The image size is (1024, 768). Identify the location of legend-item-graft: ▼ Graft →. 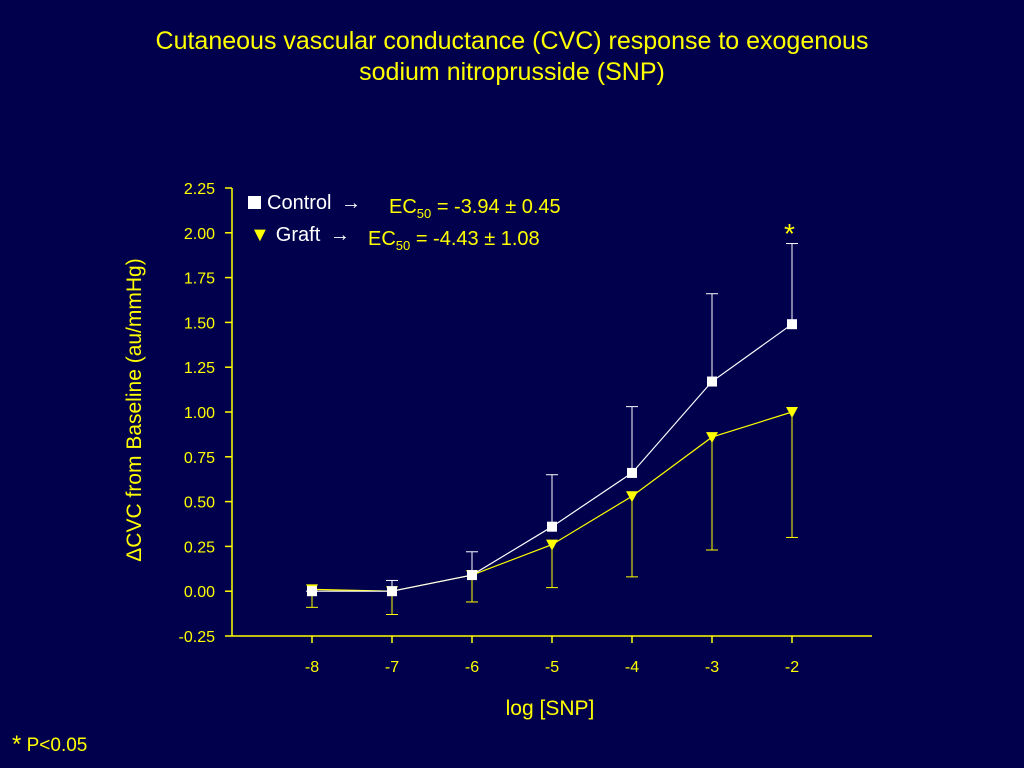
(300, 235).